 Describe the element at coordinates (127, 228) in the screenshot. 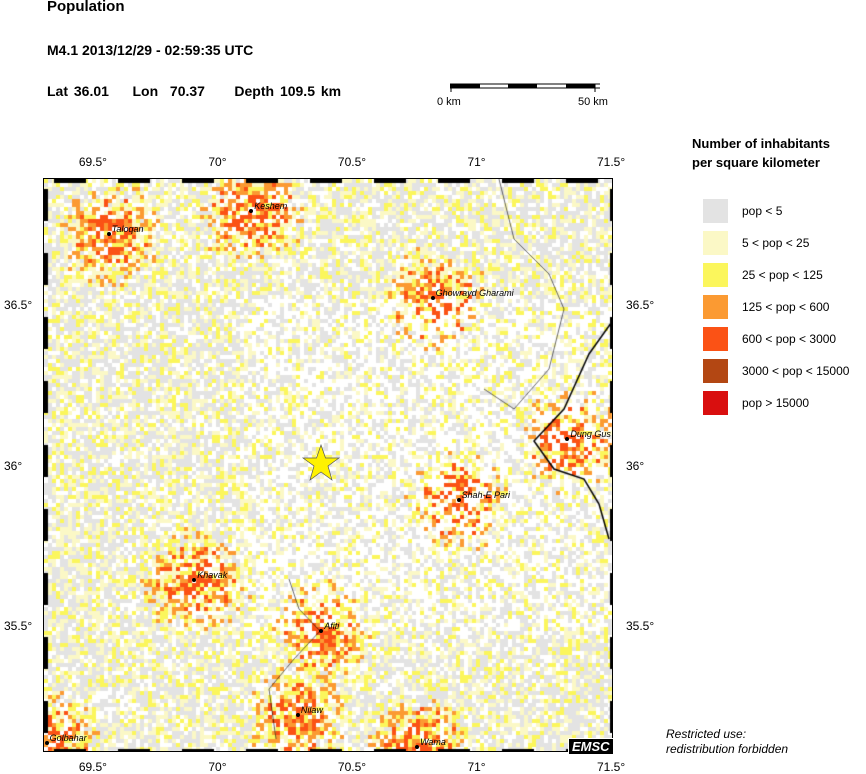

I see `city-label: Taloqan` at that location.